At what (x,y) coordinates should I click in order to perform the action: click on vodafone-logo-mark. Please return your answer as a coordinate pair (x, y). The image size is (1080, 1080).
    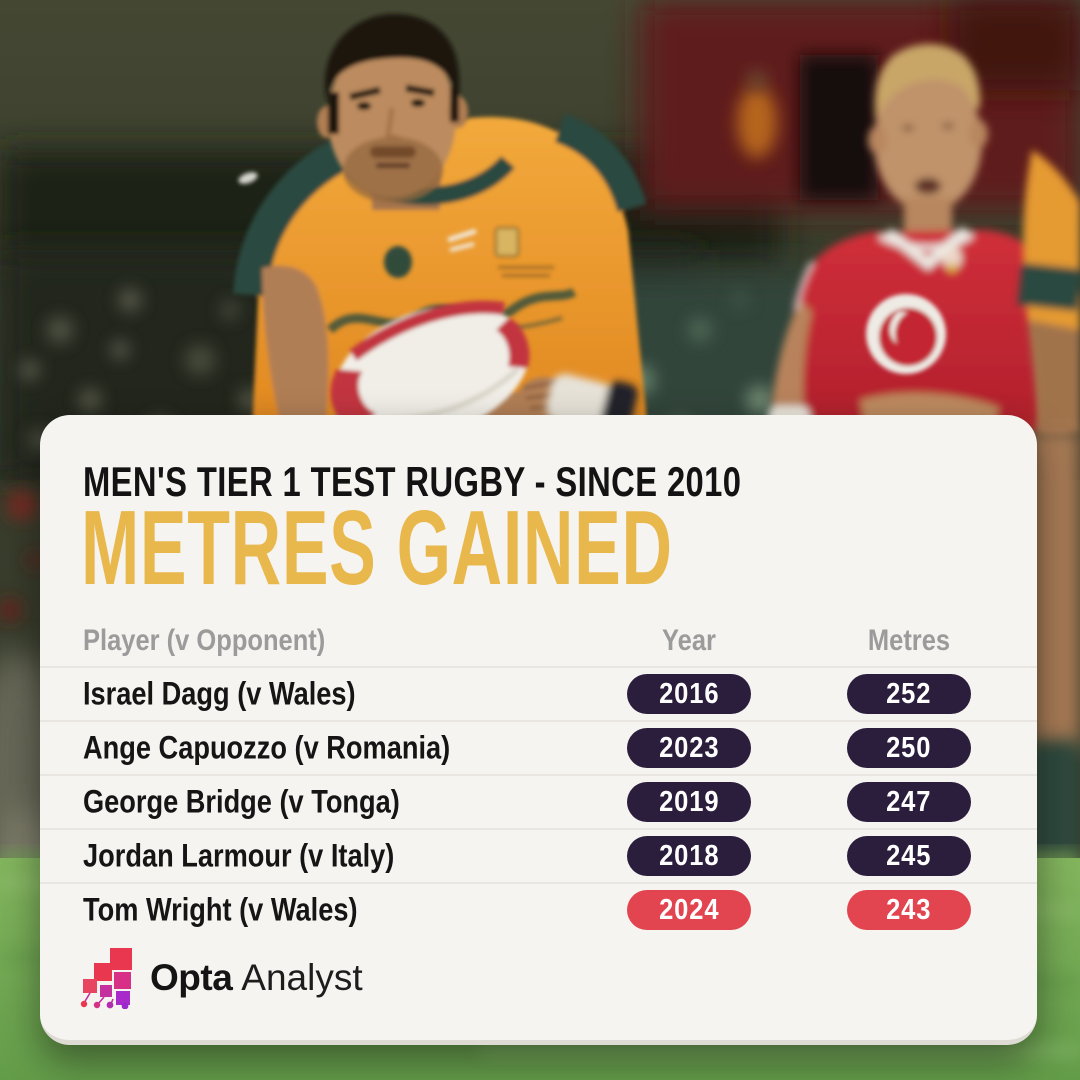
    Looking at the image, I should click on (906, 334).